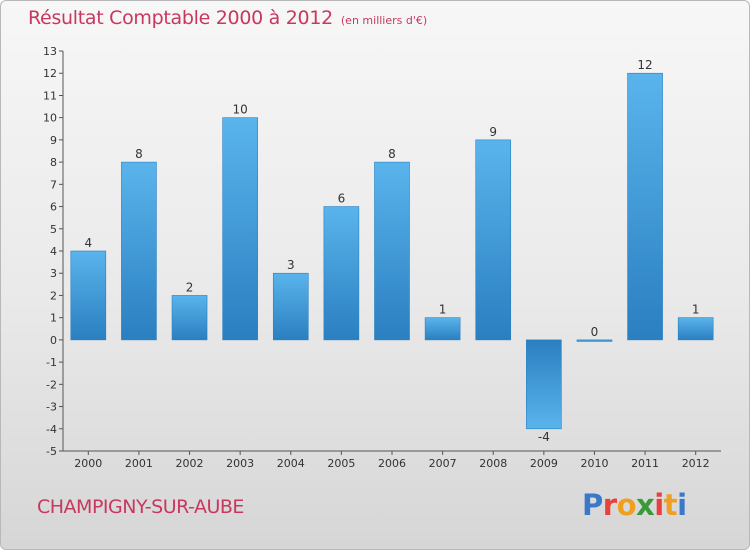  What do you see at coordinates (609, 505) in the screenshot?
I see `logo-letter: r` at bounding box center [609, 505].